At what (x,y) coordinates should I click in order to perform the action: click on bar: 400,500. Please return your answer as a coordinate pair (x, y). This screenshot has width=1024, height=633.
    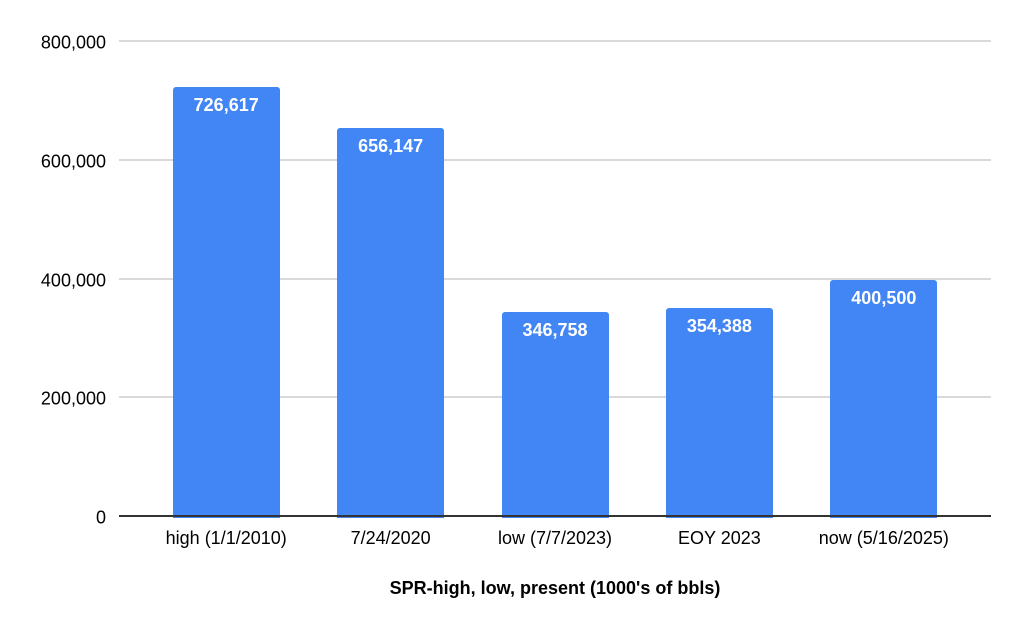
    Looking at the image, I should click on (884, 399).